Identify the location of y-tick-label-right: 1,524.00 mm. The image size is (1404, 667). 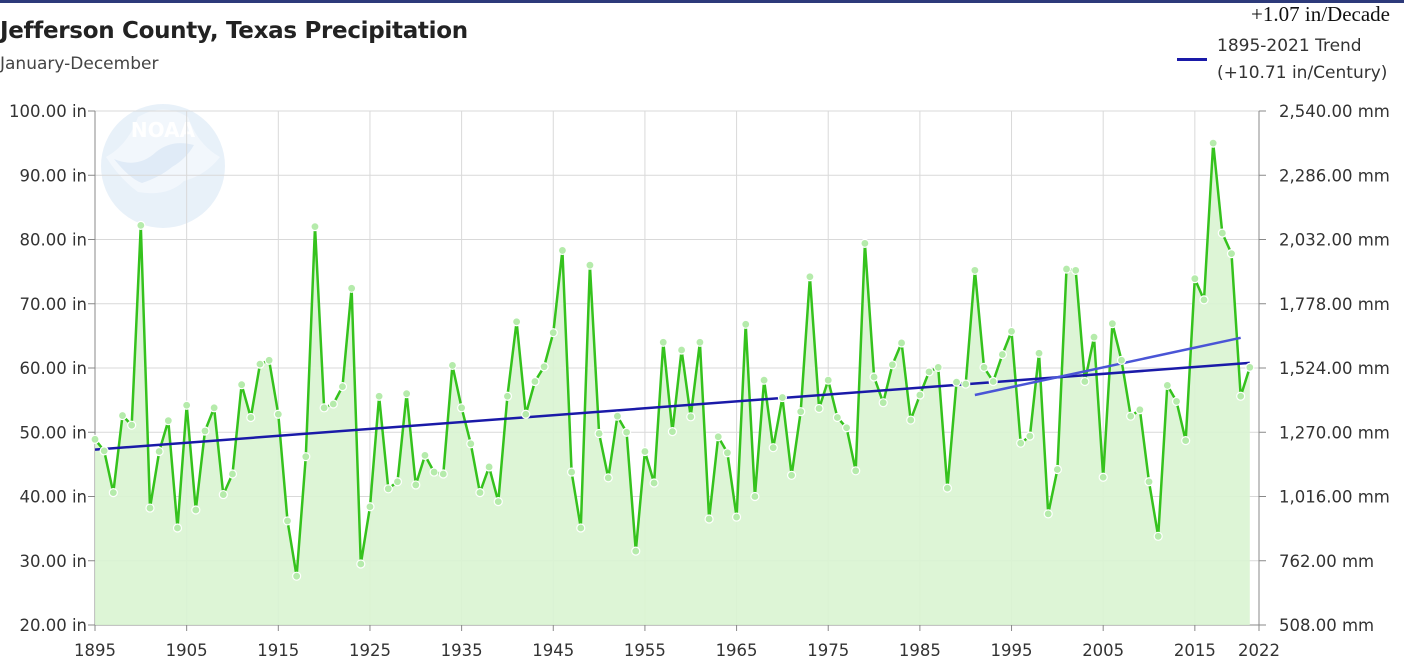
(1334, 368).